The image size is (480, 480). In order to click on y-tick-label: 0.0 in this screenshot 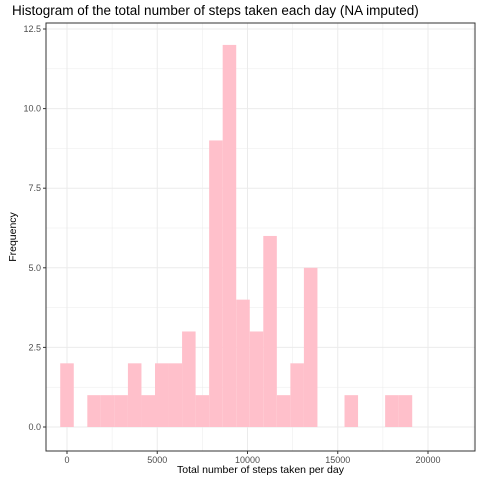, I will do `click(34, 427)`.